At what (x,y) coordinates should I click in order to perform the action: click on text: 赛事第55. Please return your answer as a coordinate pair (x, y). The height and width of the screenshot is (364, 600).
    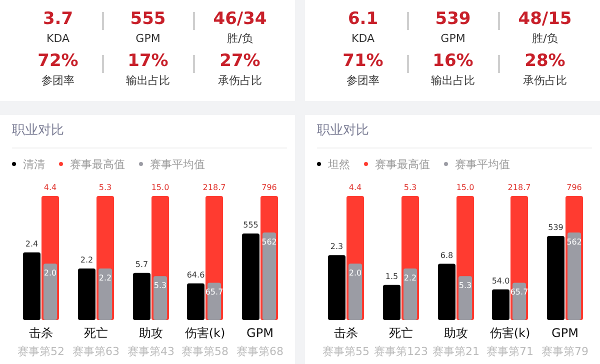
    Looking at the image, I should click on (346, 351).